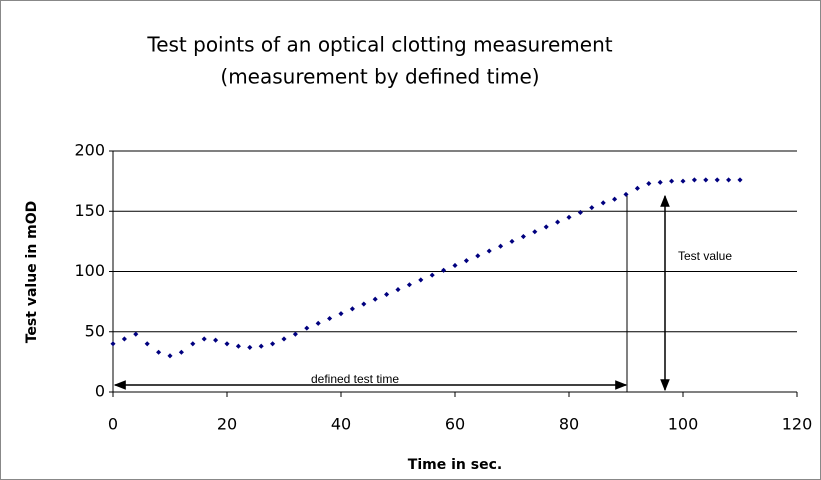  Describe the element at coordinates (569, 424) in the screenshot. I see `x-tick-label: 80` at that location.